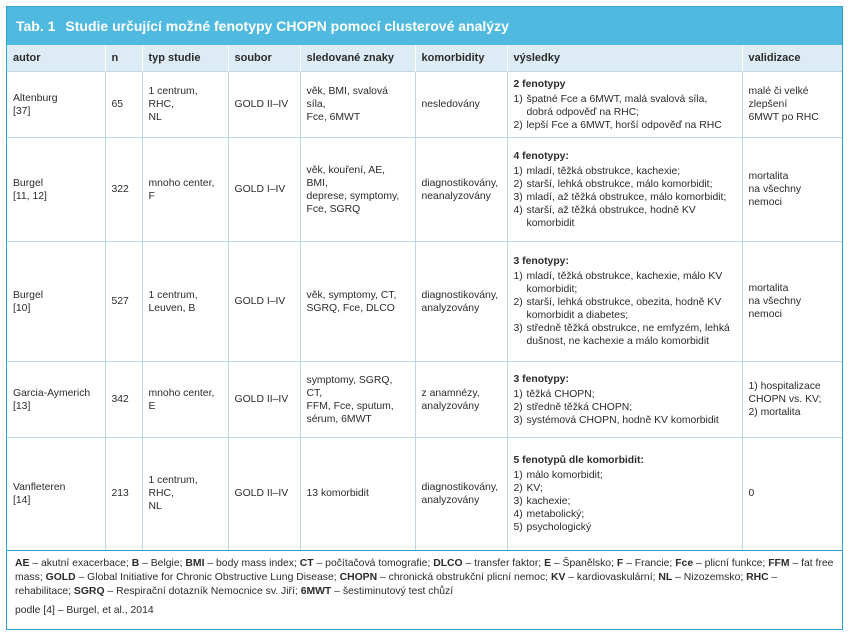  What do you see at coordinates (539, 84) in the screenshot?
I see `vysledky-heading: 2 fenotypy` at bounding box center [539, 84].